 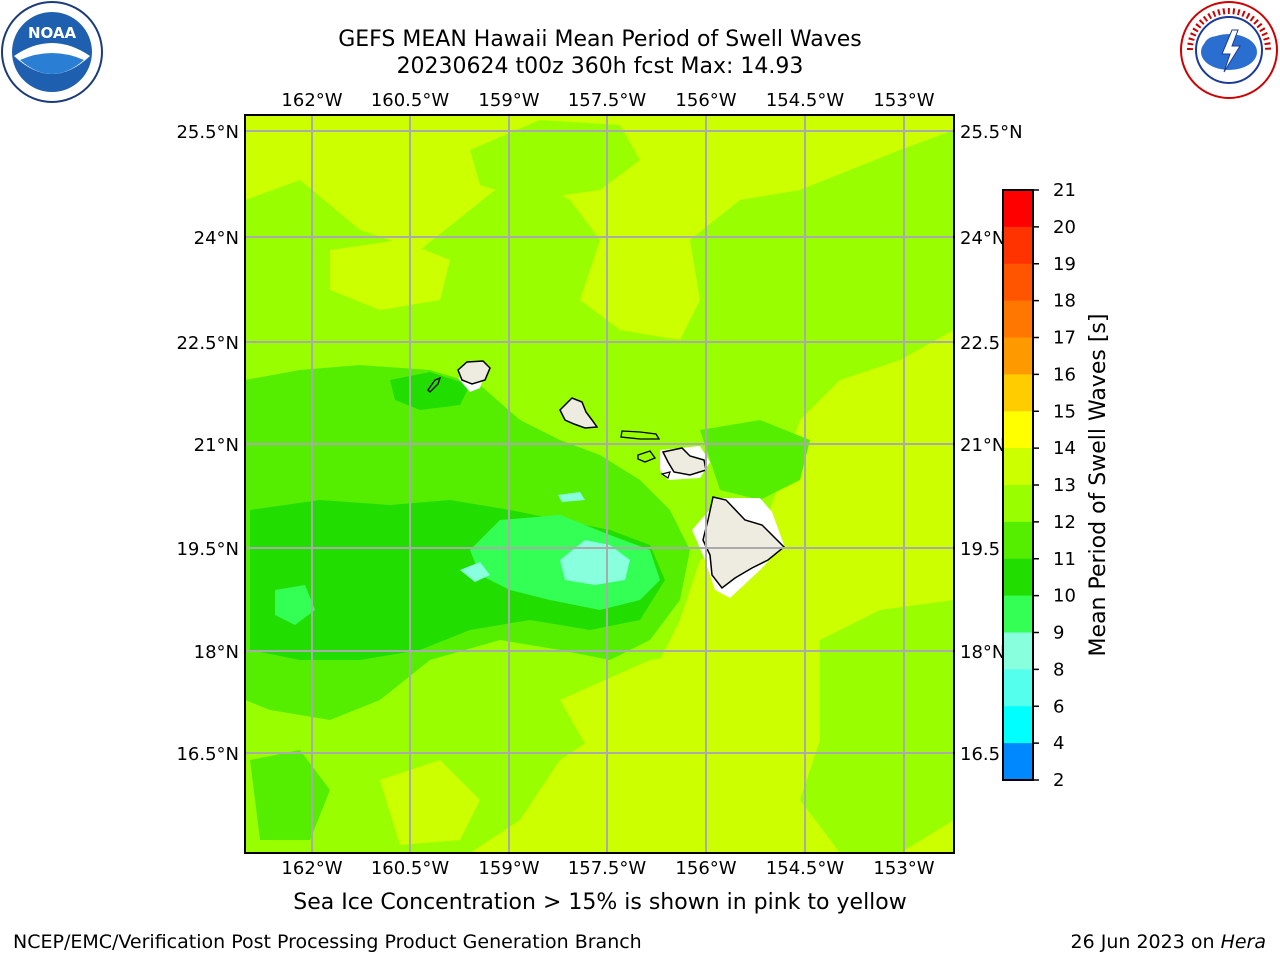 I want to click on lon-label-top: 154.5°W, so click(x=805, y=100).